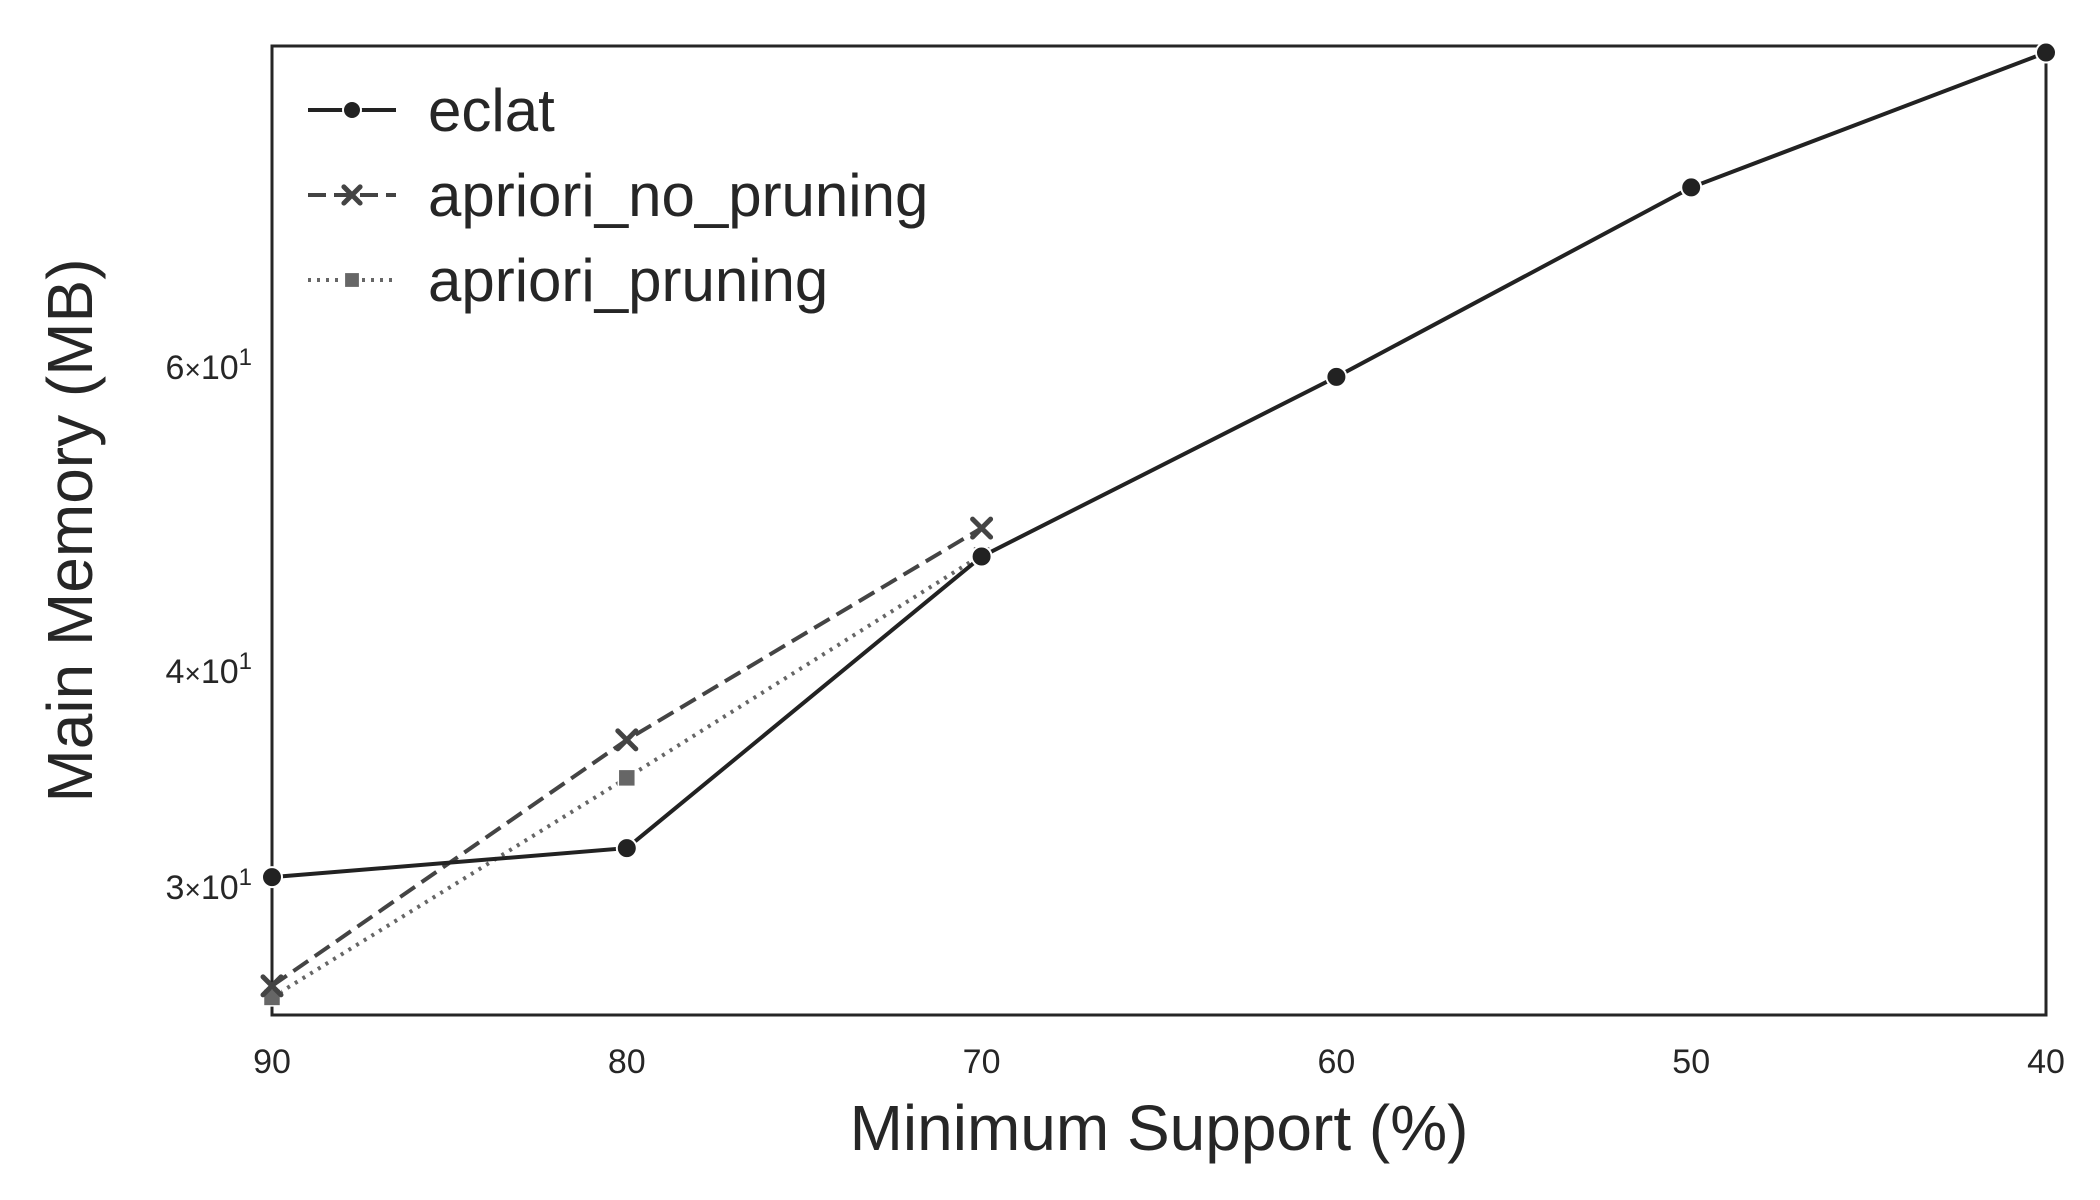  Describe the element at coordinates (982, 1062) in the screenshot. I see `x-tick-label: 70` at that location.